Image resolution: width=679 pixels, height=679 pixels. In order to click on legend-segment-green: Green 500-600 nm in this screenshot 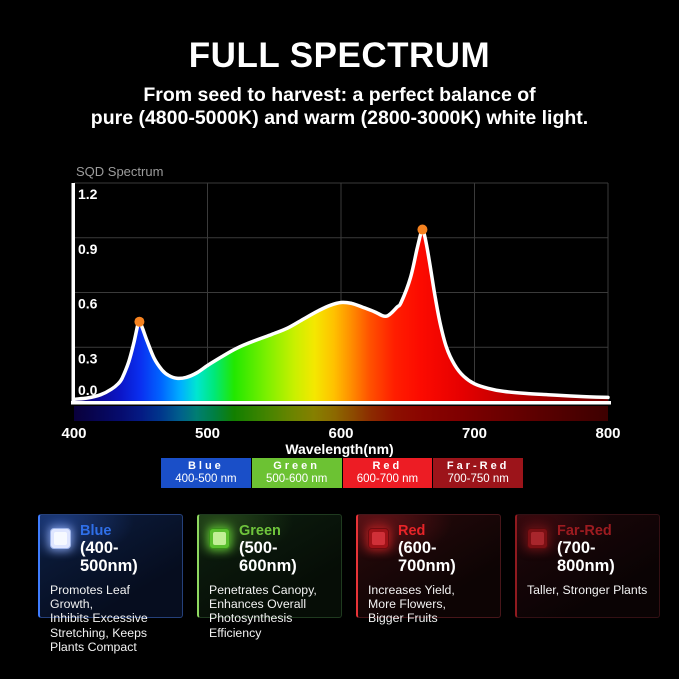, I will do `click(296, 473)`.